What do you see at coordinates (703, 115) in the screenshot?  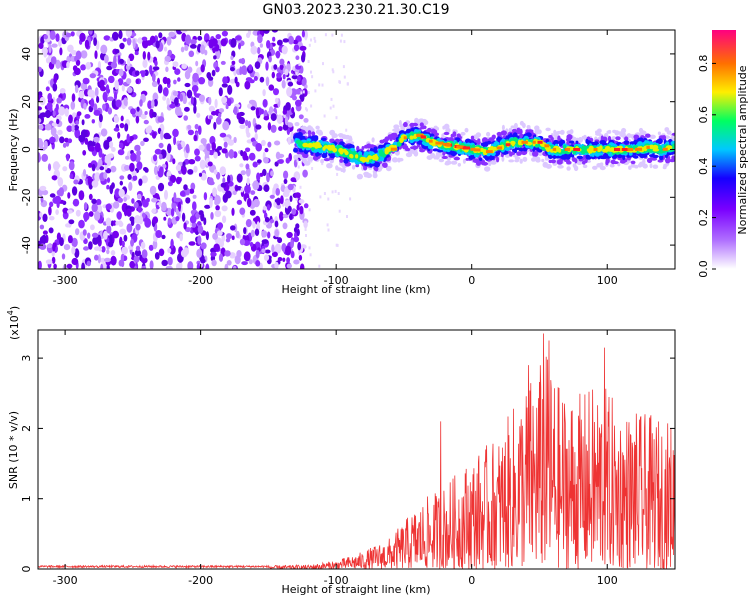 I see `colorbar-tick-label: 0.6` at bounding box center [703, 115].